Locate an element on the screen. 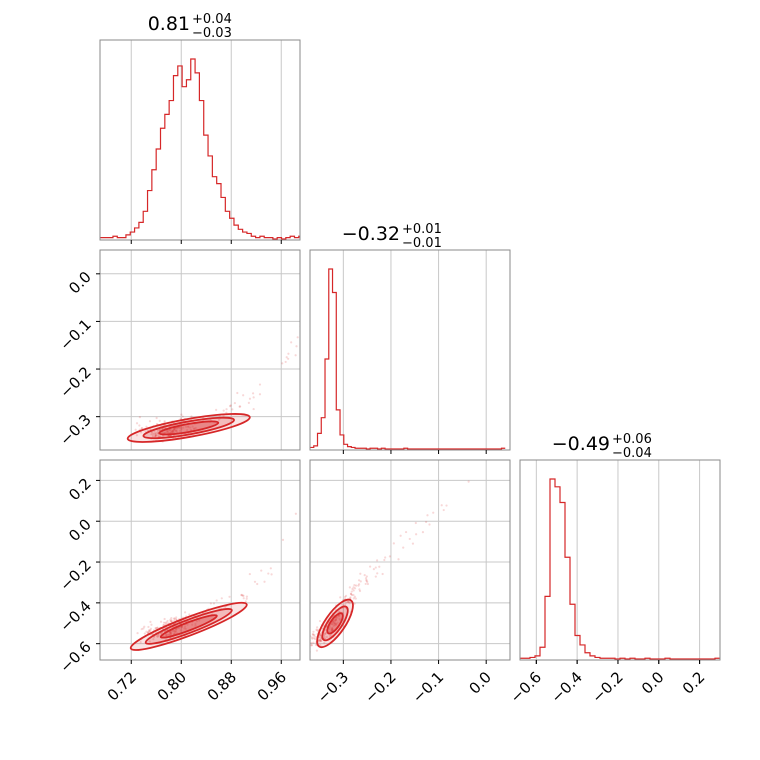 This screenshot has height=760, width=760. panel-title-plus: +0.04 is located at coordinates (212, 19).